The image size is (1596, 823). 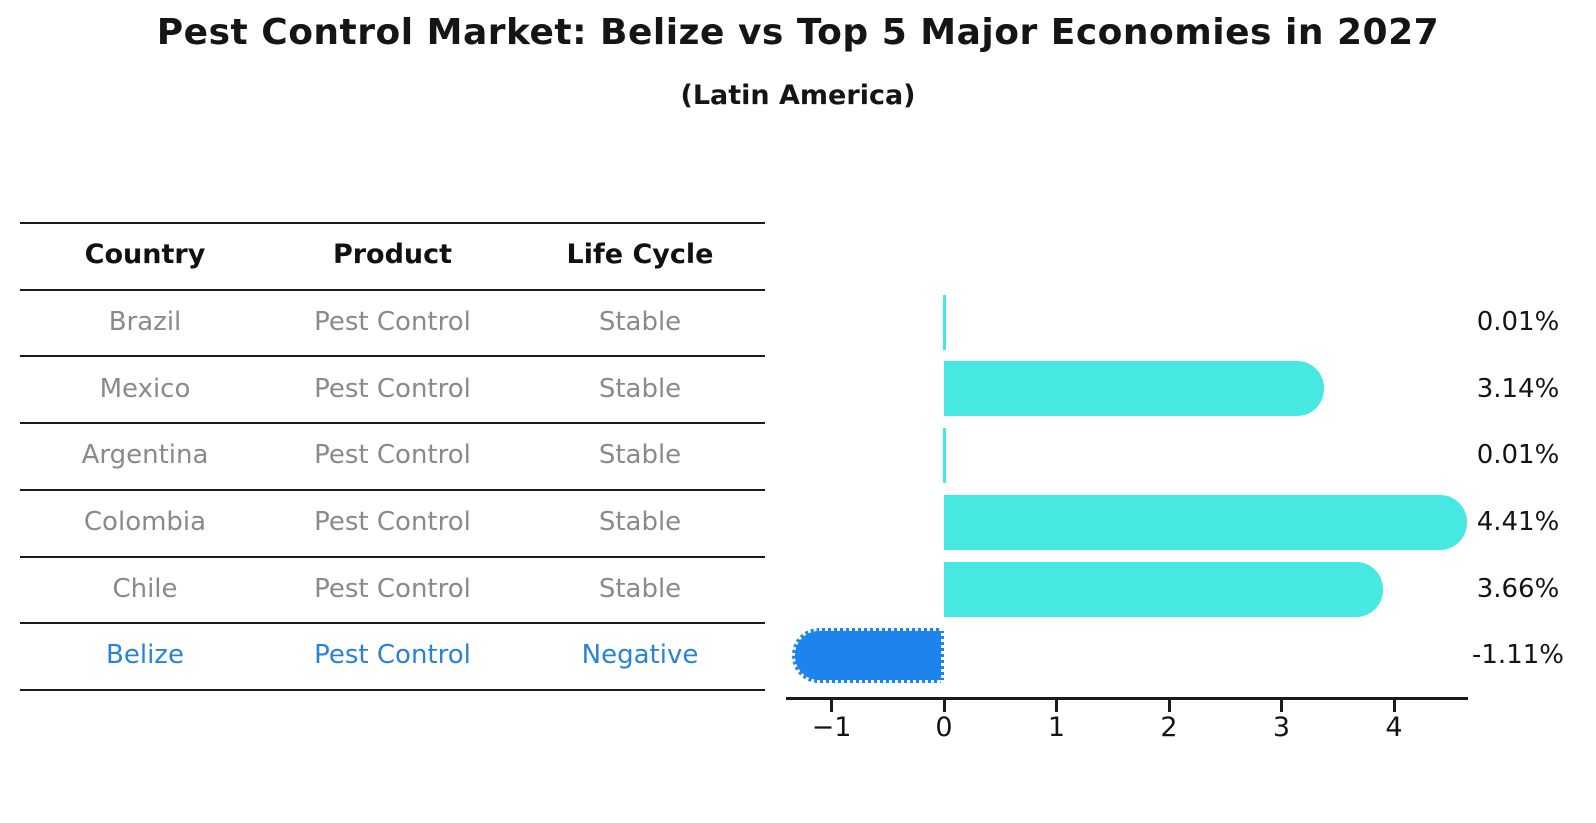 What do you see at coordinates (944, 727) in the screenshot?
I see `x-axis-tick-label: 0` at bounding box center [944, 727].